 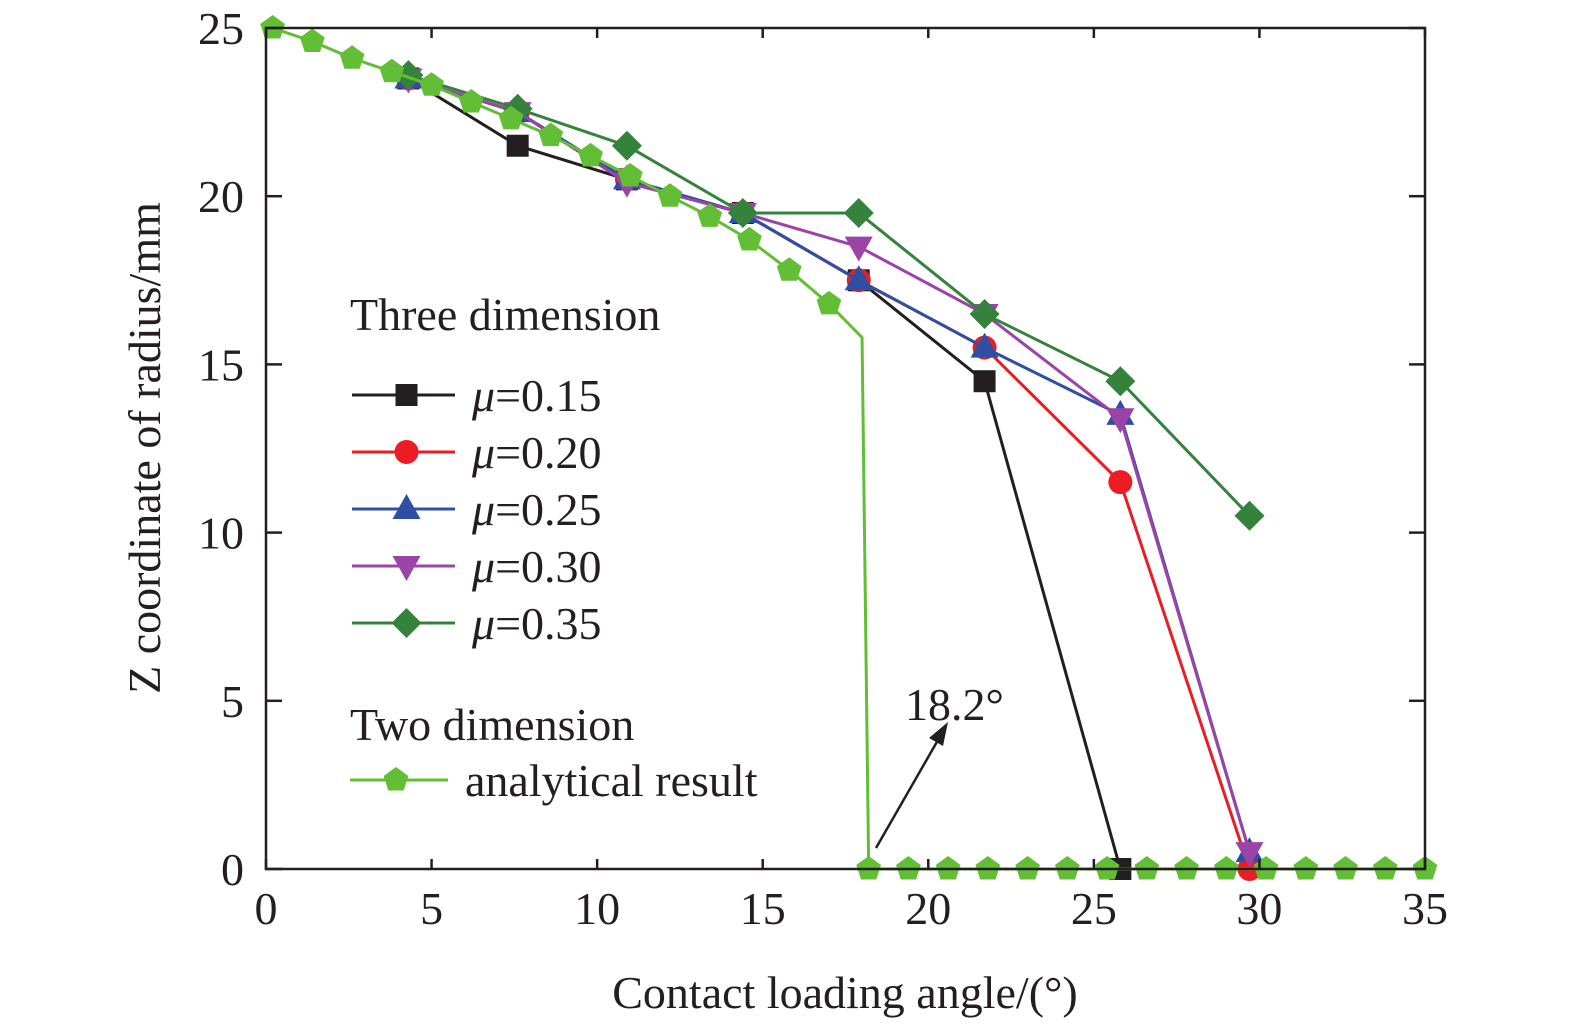 What do you see at coordinates (221, 533) in the screenshot?
I see `y-tick-label: 10` at bounding box center [221, 533].